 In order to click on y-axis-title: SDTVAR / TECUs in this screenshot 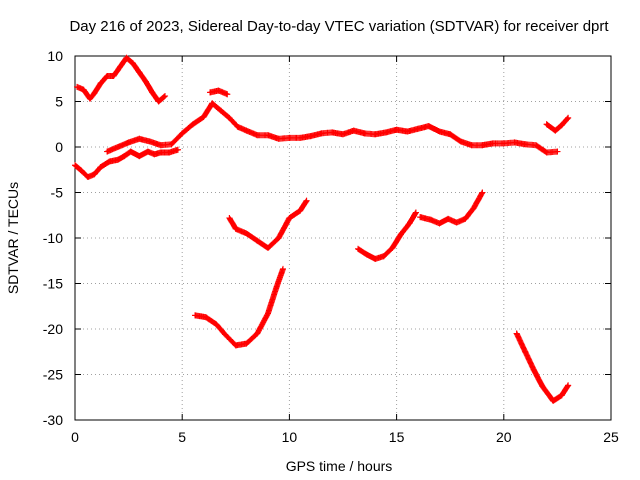, I will do `click(13, 238)`.